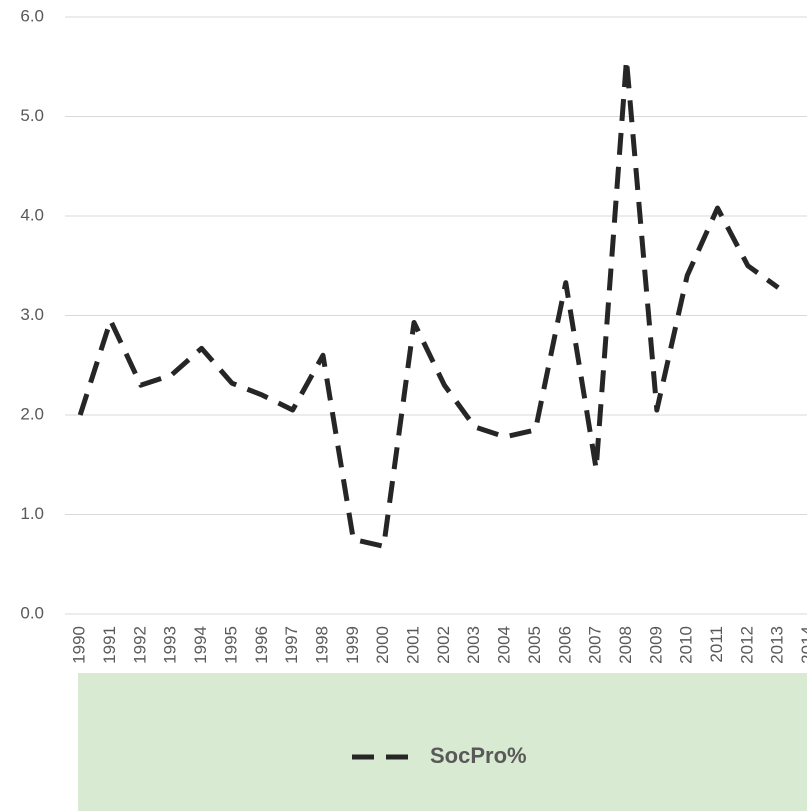  Describe the element at coordinates (595, 645) in the screenshot. I see `x-tick-label: 2007` at that location.